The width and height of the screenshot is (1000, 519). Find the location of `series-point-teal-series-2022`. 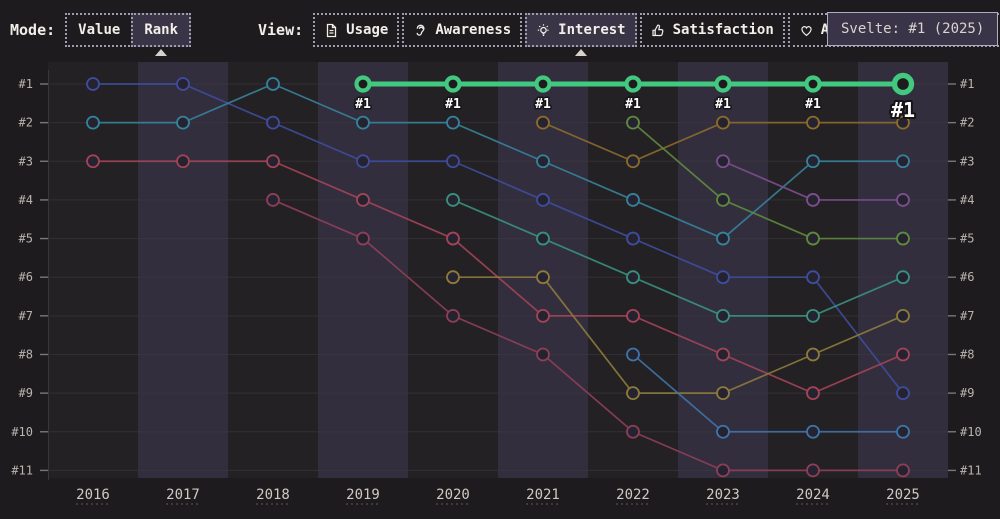

series-point-teal-series-2022 is located at coordinates (633, 200).